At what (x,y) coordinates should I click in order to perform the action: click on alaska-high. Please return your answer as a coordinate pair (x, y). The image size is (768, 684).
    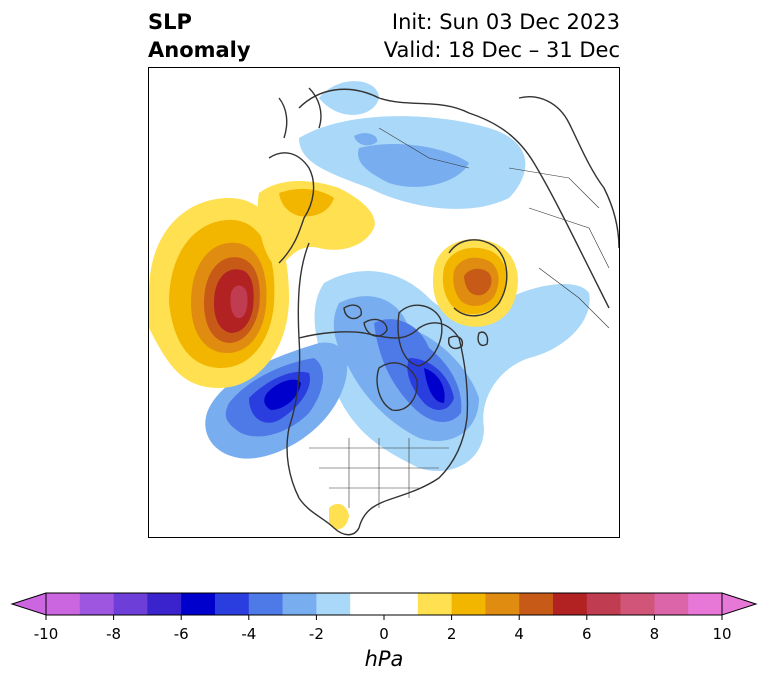
    Looking at the image, I should click on (316, 224).